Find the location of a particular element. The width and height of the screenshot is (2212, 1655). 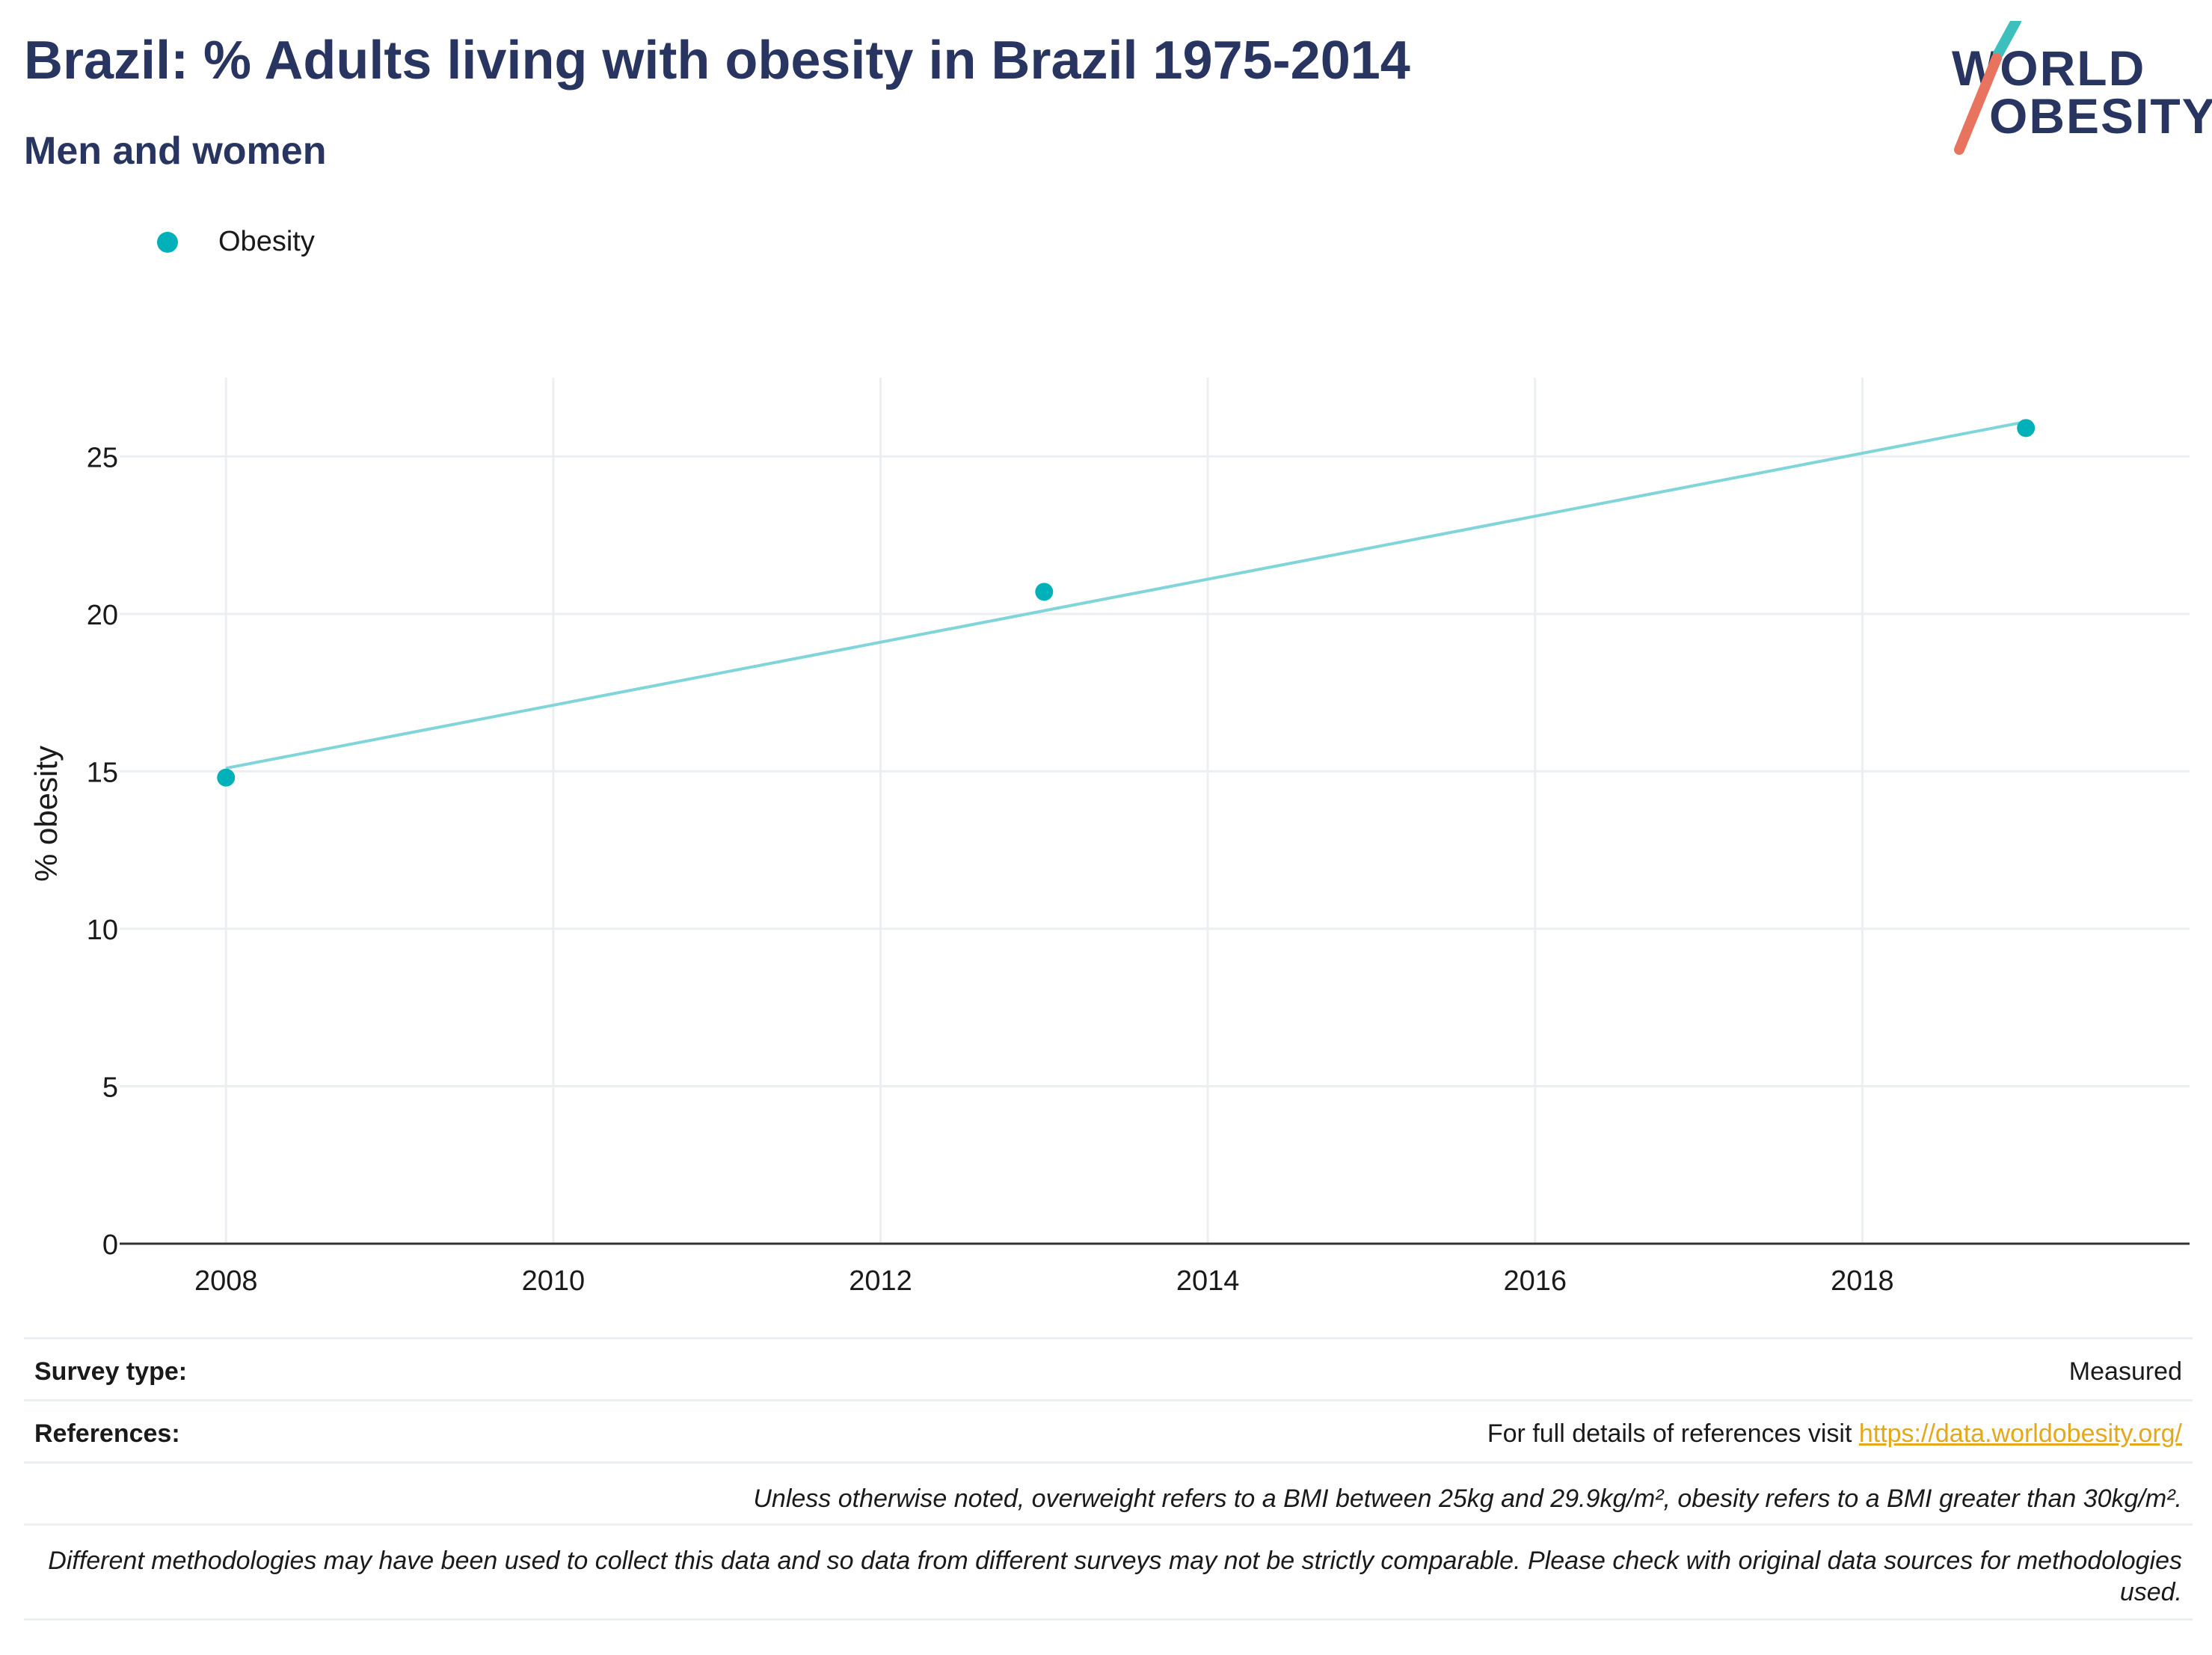

y-tick-label: 20 is located at coordinates (103, 615).